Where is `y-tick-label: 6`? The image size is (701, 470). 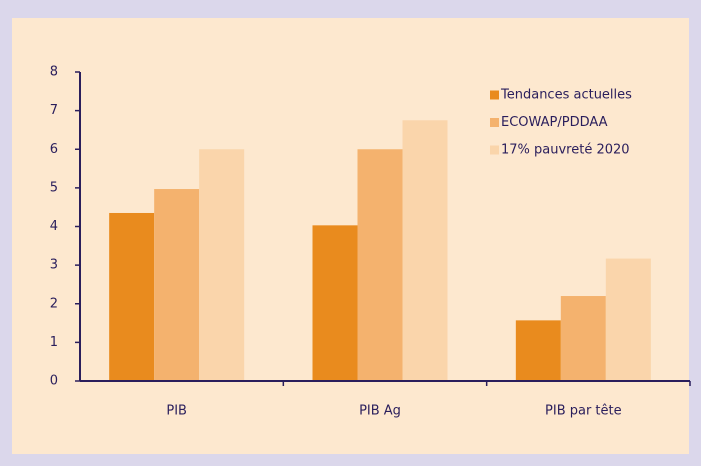 y-tick-label: 6 is located at coordinates (54, 149).